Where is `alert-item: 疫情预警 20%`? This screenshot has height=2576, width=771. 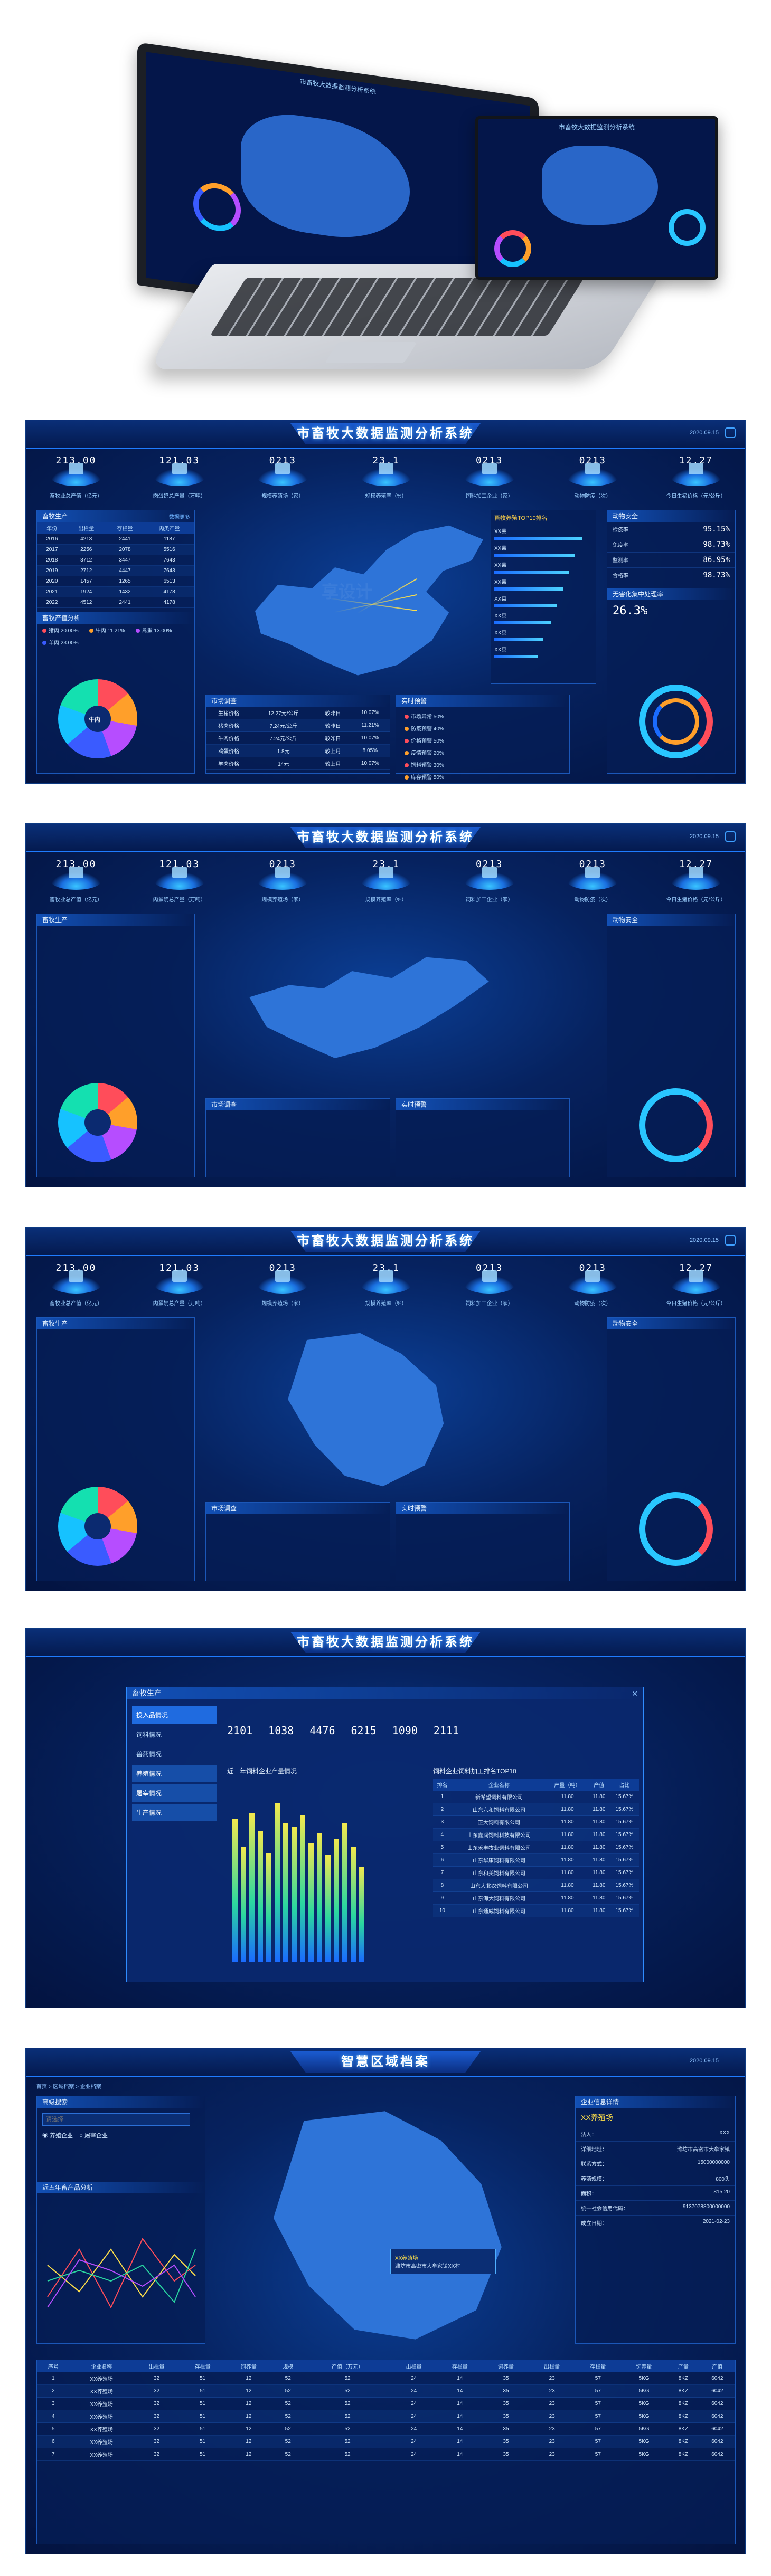
alert-item: 疫情预警 20% is located at coordinates (442, 752).